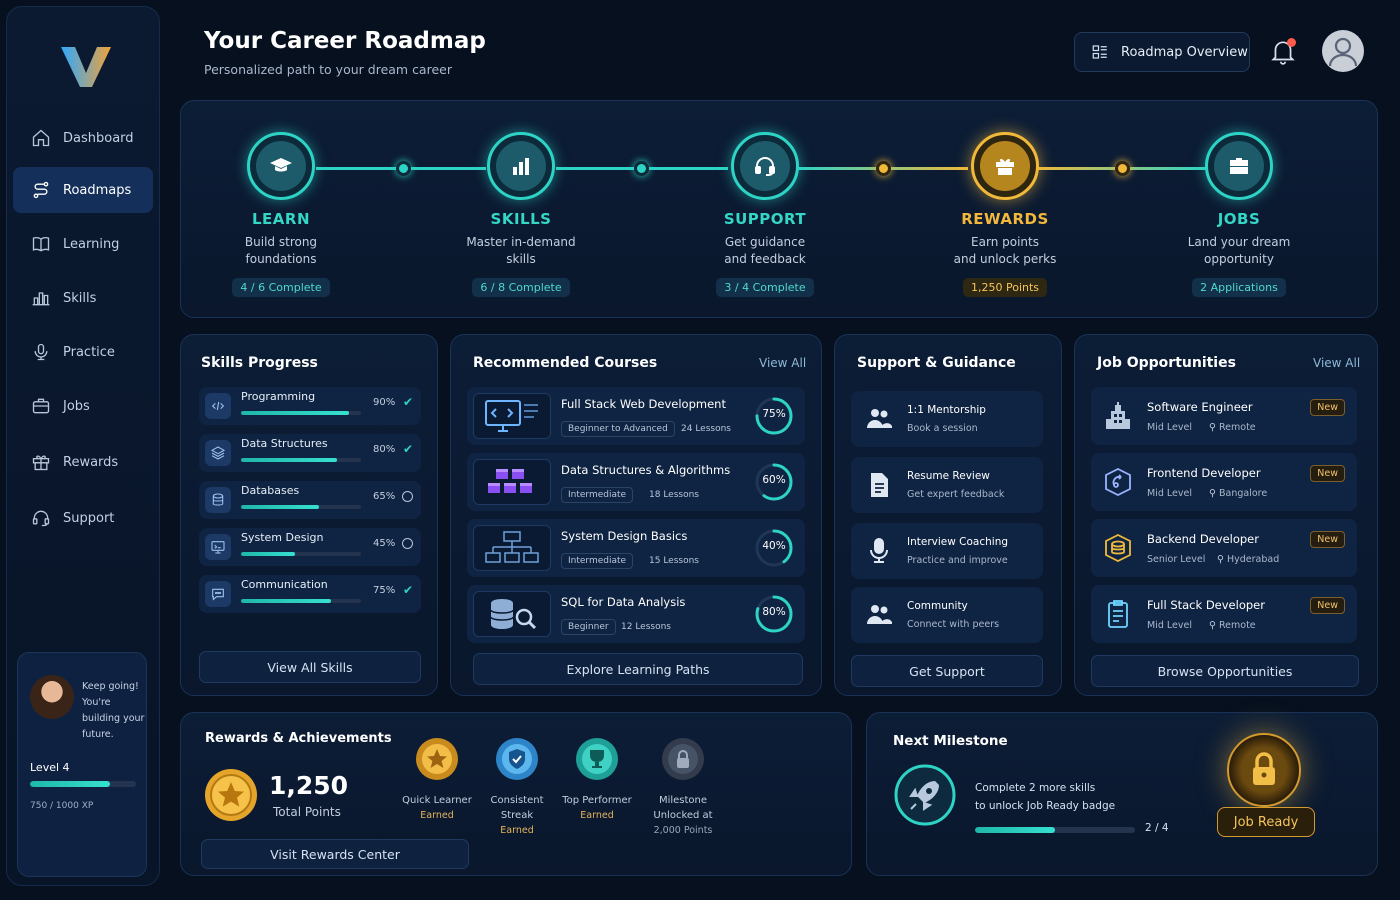  I want to click on skill-row: Data Structures 80% ✔, so click(310, 453).